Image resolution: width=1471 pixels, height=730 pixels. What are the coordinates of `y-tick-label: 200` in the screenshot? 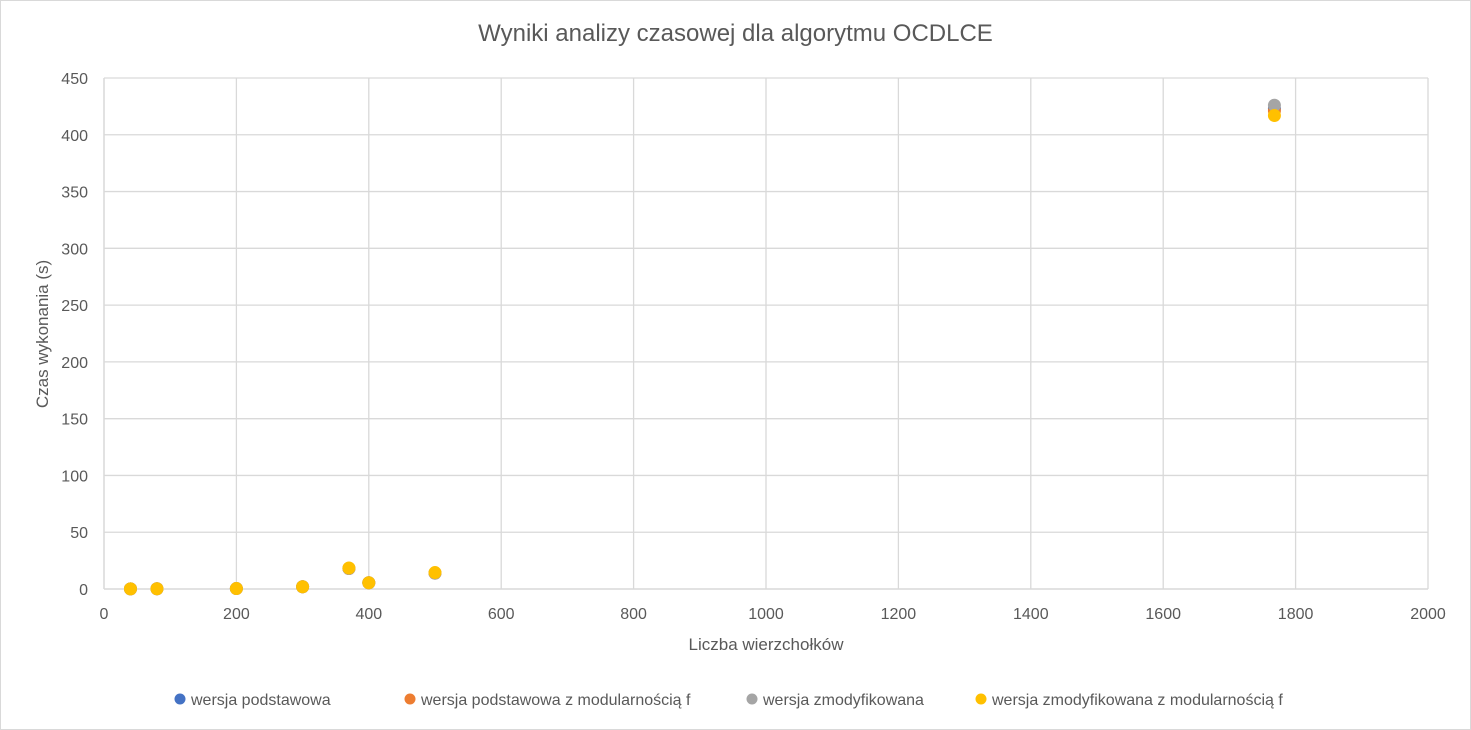 It's located at (74, 363).